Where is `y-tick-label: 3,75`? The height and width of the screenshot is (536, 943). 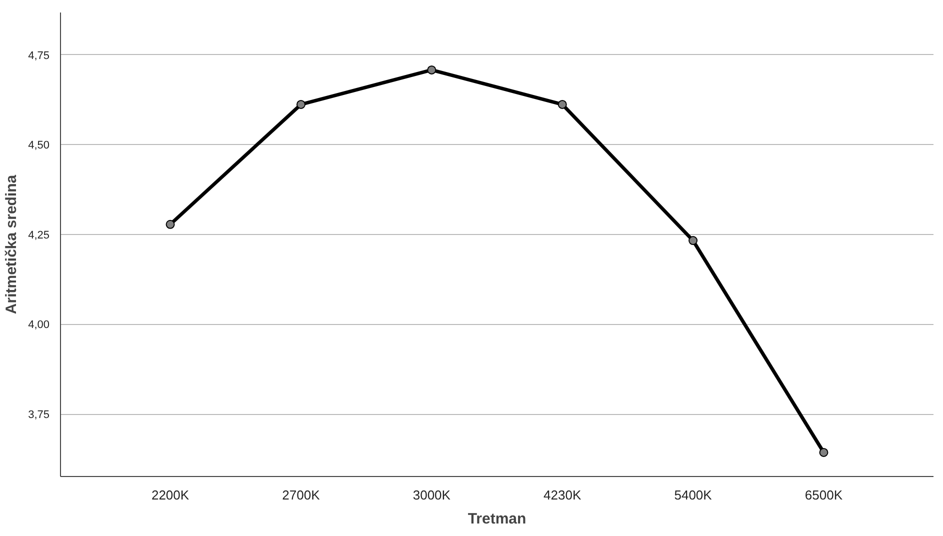
y-tick-label: 3,75 is located at coordinates (39, 415).